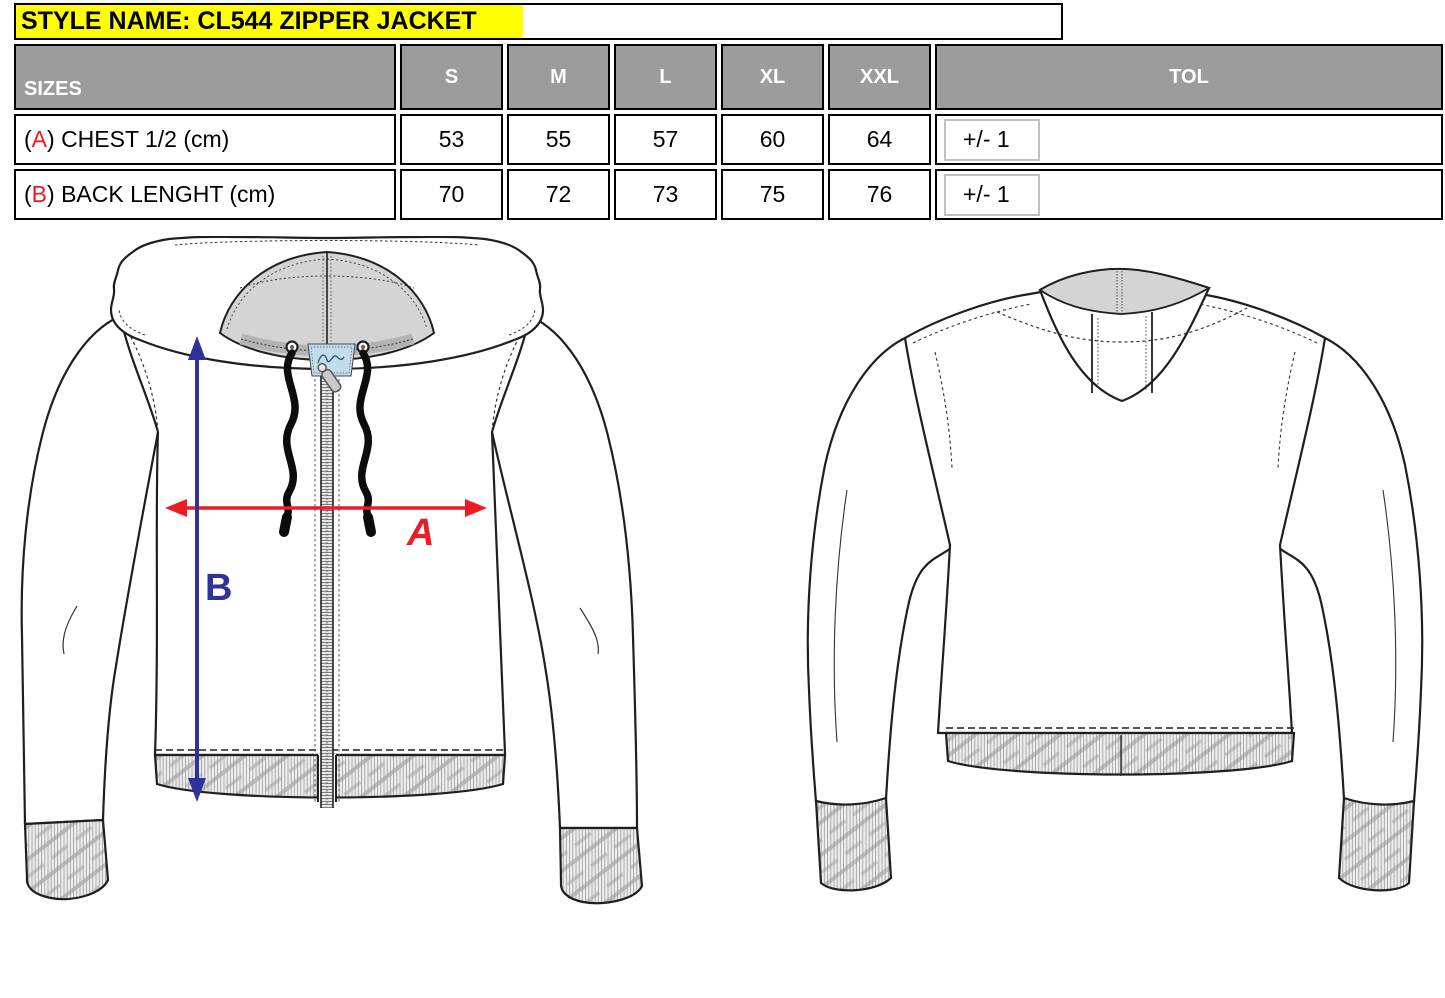 Image resolution: width=1445 pixels, height=998 pixels. Describe the element at coordinates (665, 194) in the screenshot. I see `backlength-value-l: 73` at that location.